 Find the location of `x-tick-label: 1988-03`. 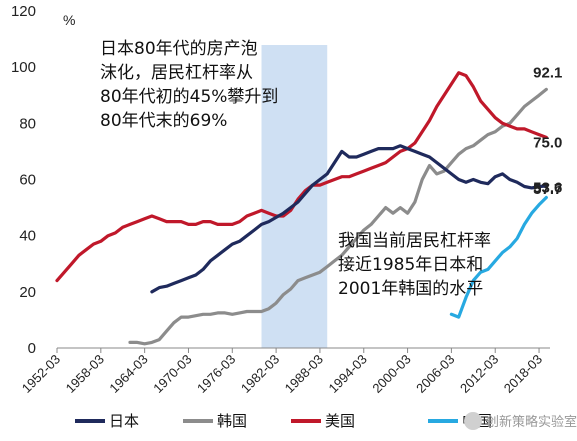

x-tick-label: 1988-03 is located at coordinates (304, 374).